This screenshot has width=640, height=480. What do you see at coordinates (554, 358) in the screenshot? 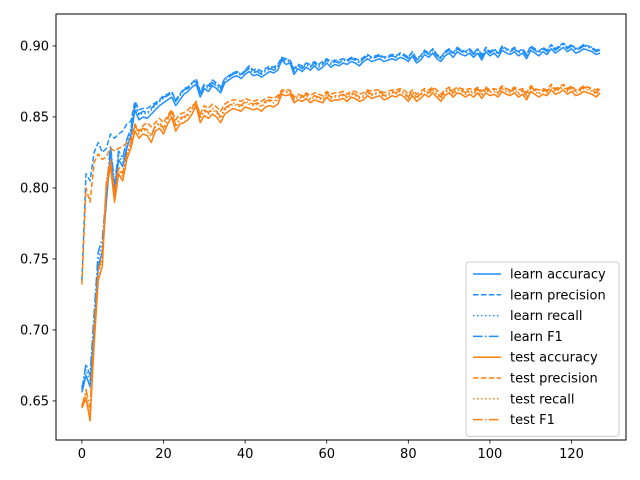
I see `legend-label-test-accuracy: test accuracy` at bounding box center [554, 358].